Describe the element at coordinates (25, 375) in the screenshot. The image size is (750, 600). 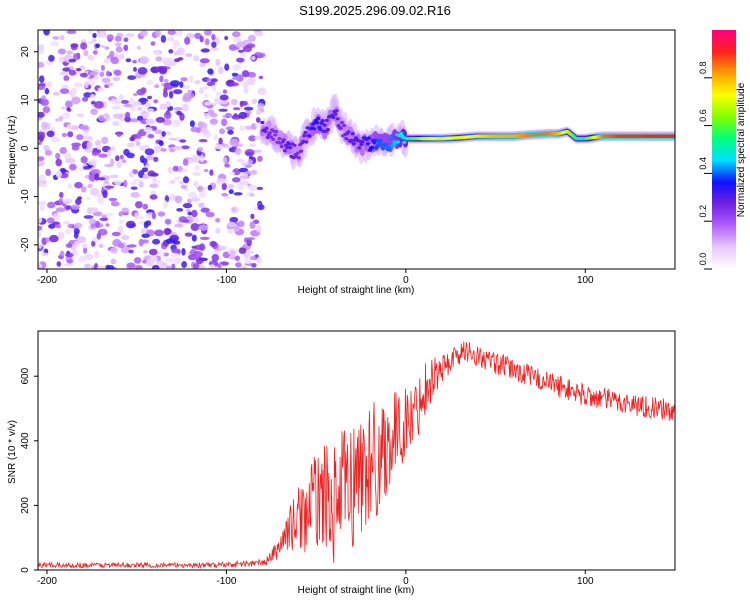
I see `snr-y-tick-label: 600` at that location.